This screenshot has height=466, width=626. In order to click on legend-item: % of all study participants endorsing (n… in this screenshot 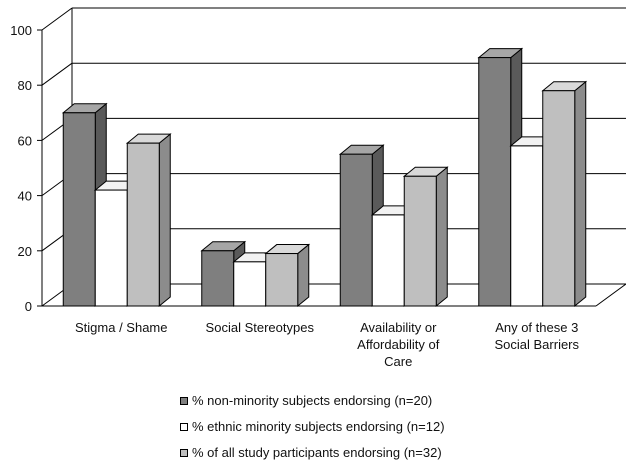, I will do `click(311, 452)`.